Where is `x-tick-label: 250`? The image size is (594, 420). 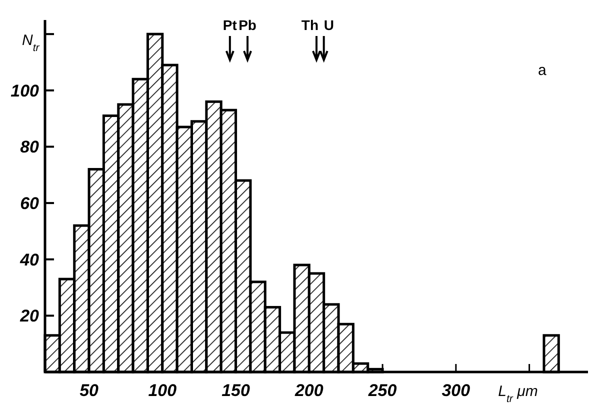
x-tick-label: 250 is located at coordinates (382, 390).